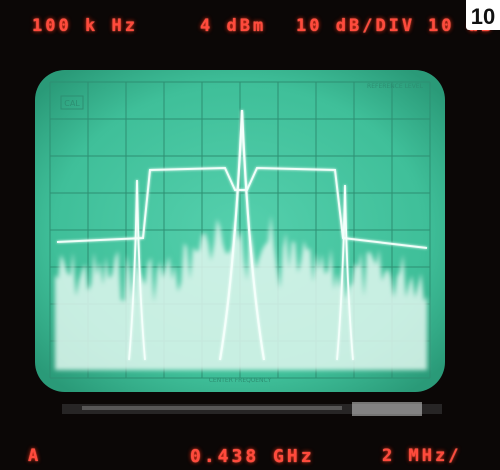 The image size is (500, 470). What do you see at coordinates (240, 380) in the screenshot?
I see `center-frequency-label: CENTER FREQUENCY` at bounding box center [240, 380].